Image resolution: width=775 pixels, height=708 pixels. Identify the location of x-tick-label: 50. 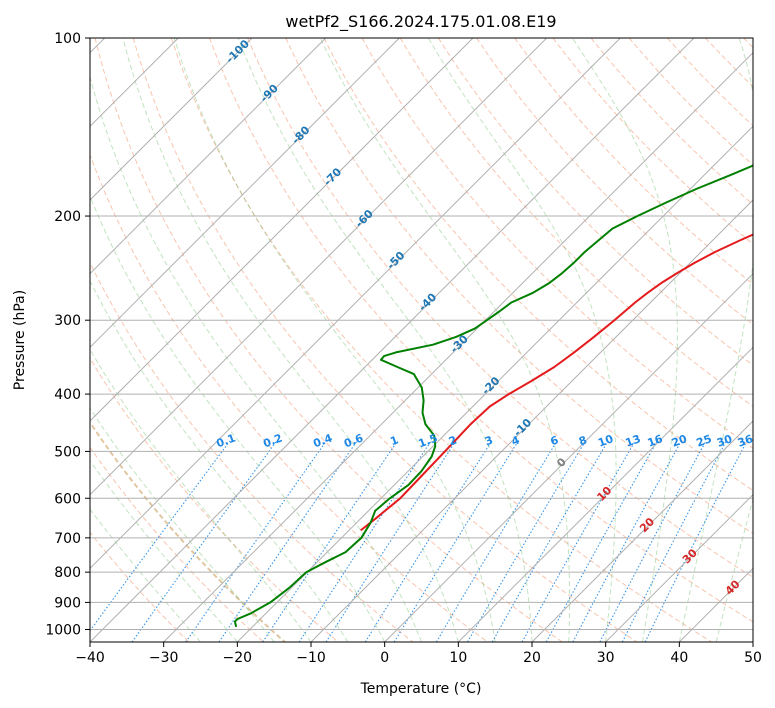
(753, 658).